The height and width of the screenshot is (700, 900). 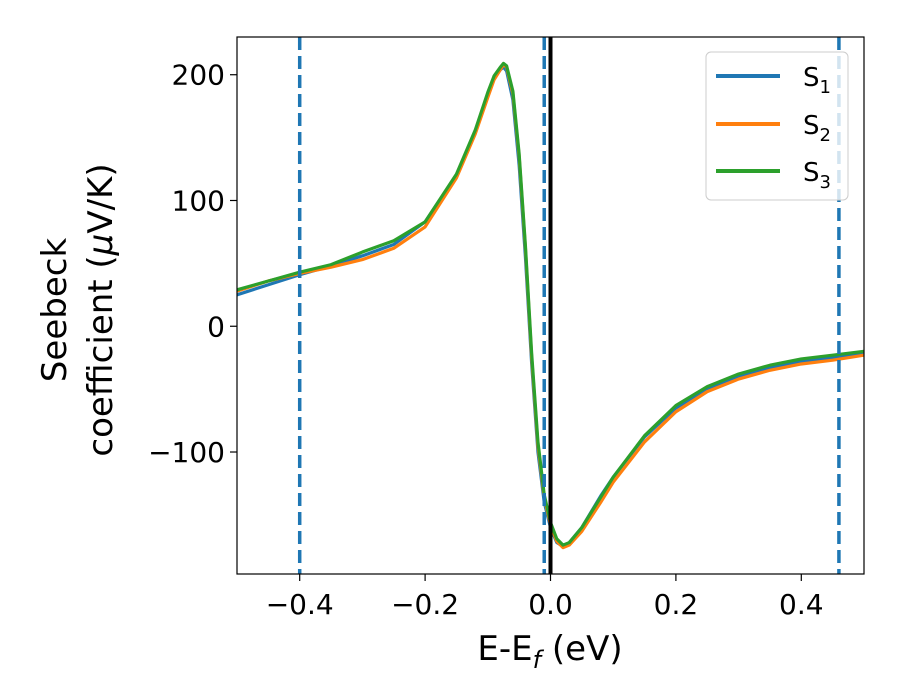 I want to click on y-tick-label: 100, so click(x=198, y=200).